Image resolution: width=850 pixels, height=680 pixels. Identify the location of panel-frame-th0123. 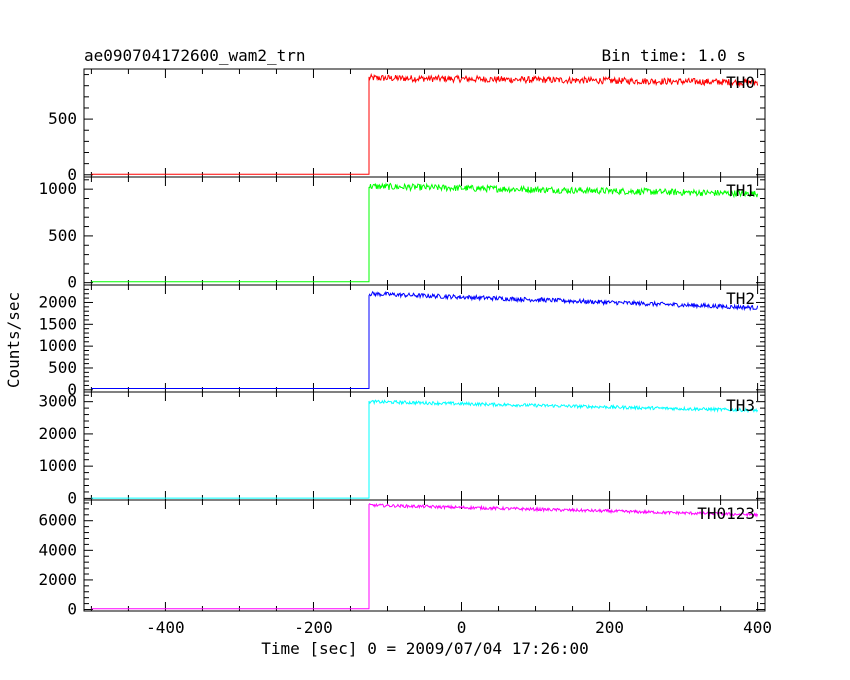
(424, 555).